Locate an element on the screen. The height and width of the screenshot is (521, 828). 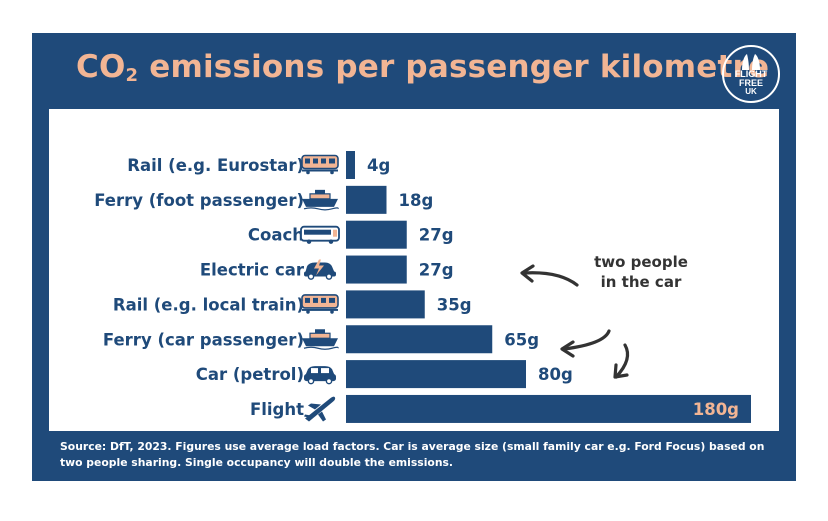
value-label-flight: 180g is located at coordinates (716, 409).